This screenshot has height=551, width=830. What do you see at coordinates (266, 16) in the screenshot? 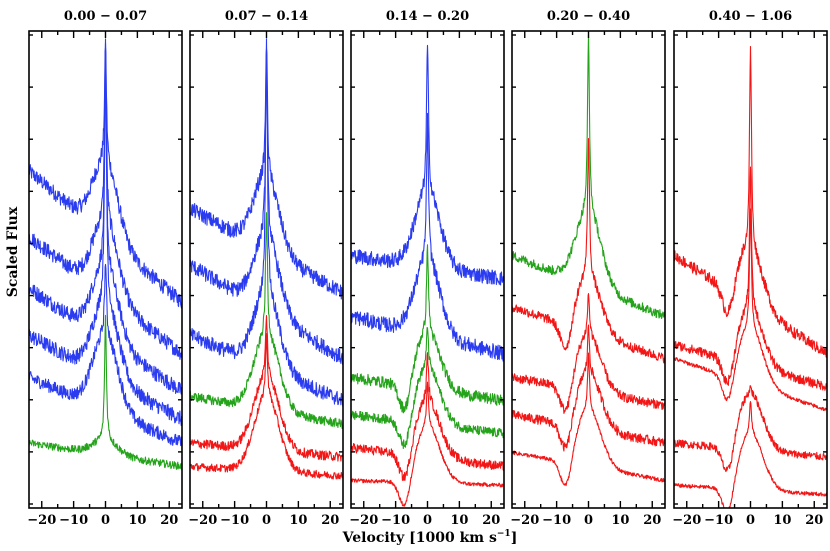
I see `panel-title: 0.07 − 0.14` at bounding box center [266, 16].